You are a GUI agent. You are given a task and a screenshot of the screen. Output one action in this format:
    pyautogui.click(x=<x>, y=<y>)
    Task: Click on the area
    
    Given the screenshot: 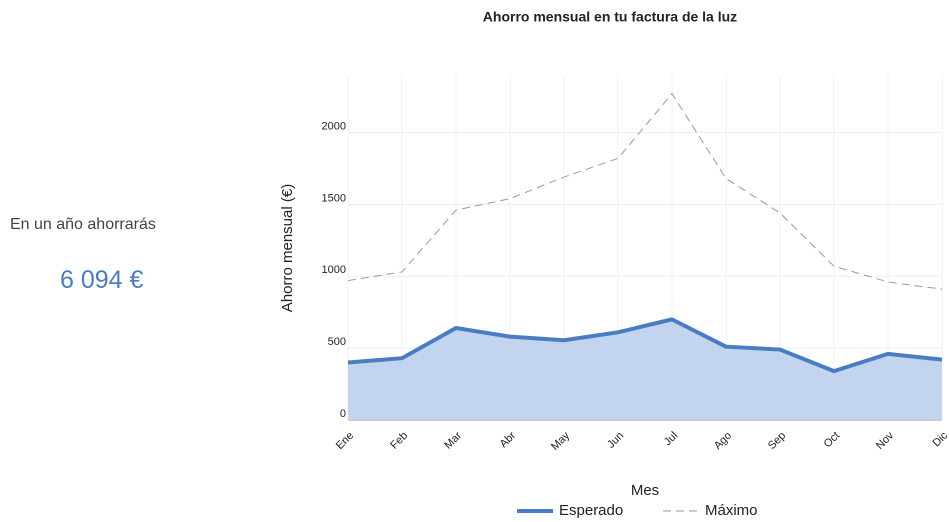 What is the action you would take?
    pyautogui.click(x=645, y=369)
    